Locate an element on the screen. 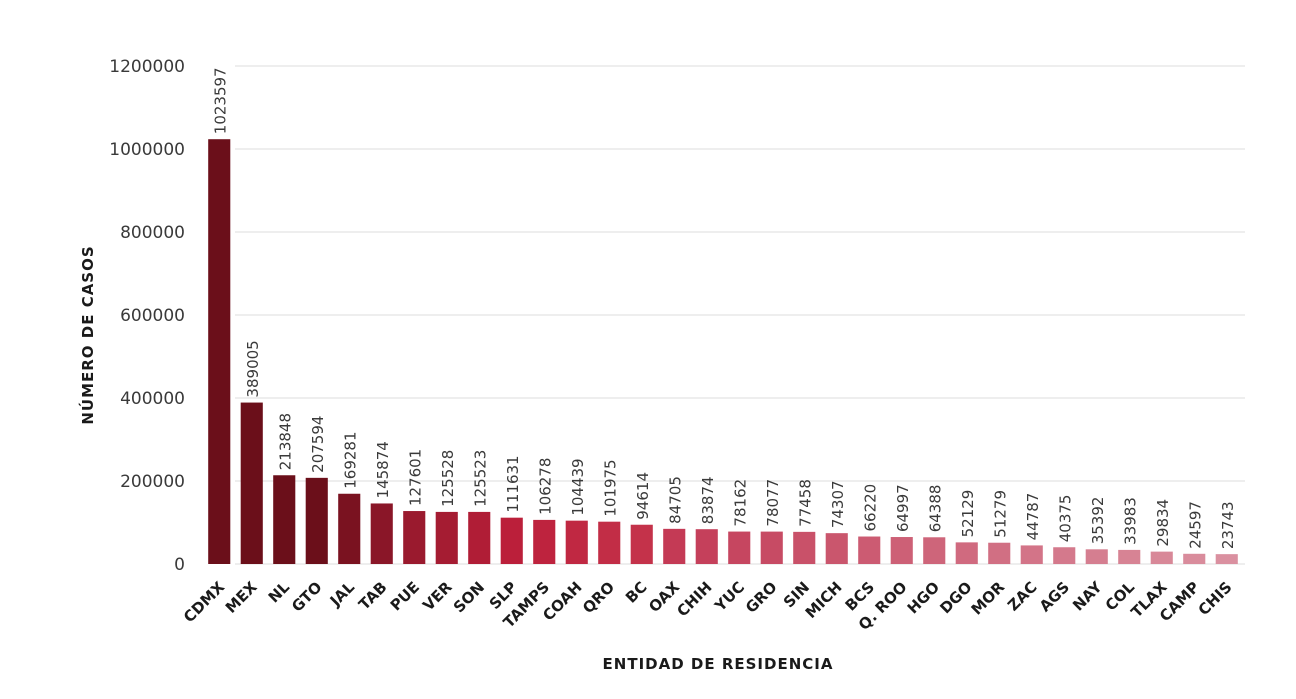 The width and height of the screenshot is (1296, 699). x-tick-label: JAL is located at coordinates (342, 594).